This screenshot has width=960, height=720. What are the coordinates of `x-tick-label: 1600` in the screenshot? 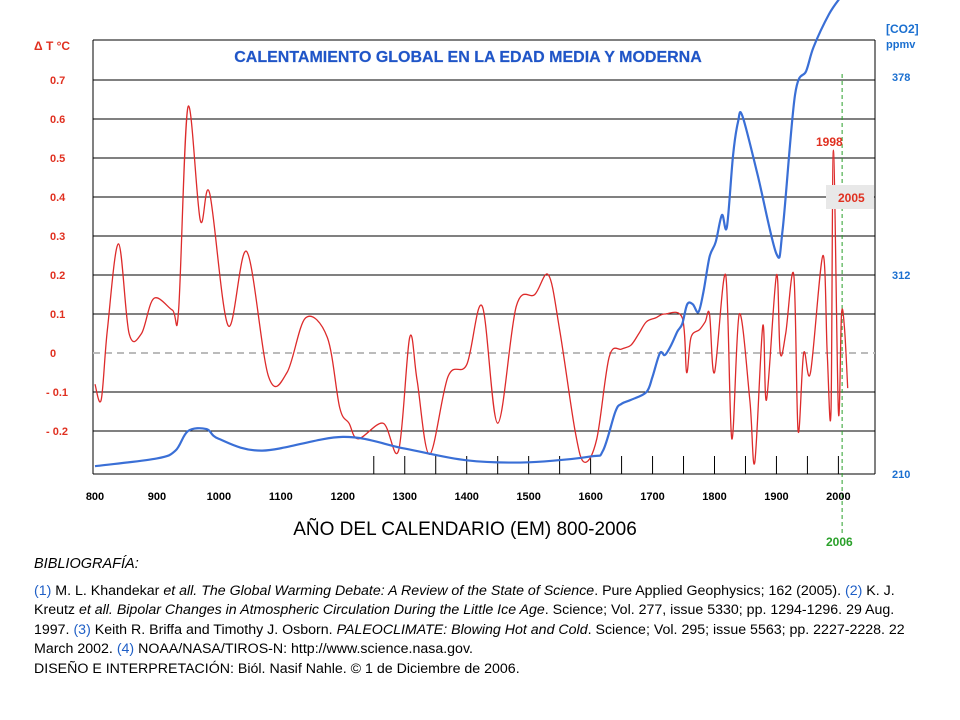 It's located at (590, 497).